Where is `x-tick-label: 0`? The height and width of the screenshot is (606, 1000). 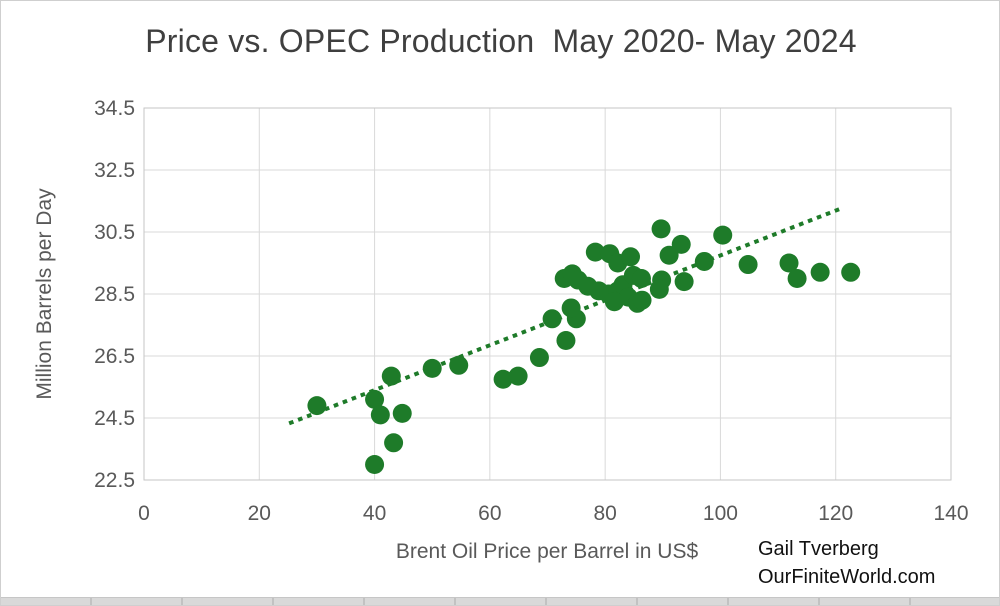 x-tick-label: 0 is located at coordinates (144, 513).